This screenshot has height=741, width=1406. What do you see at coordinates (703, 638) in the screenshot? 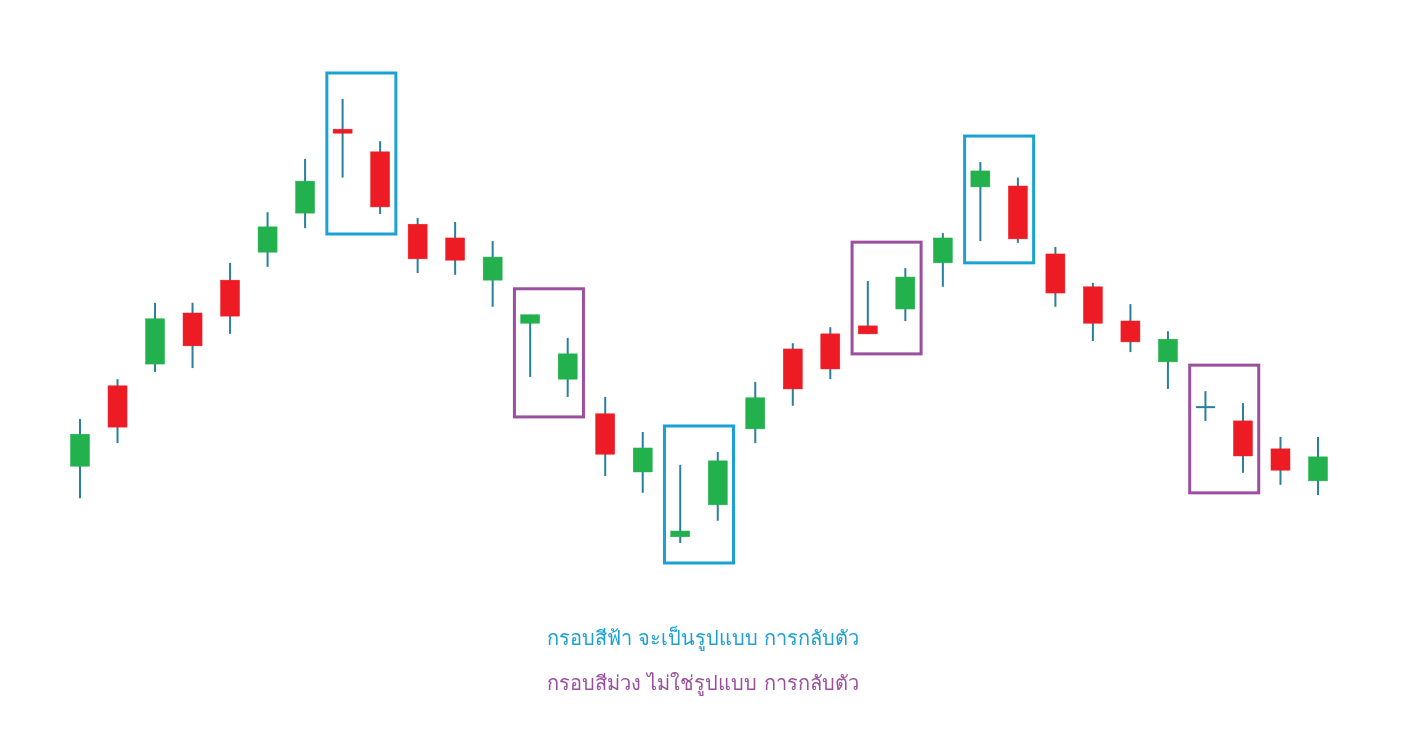
I see `text: กรอบสีฟ้า จะเป็นรูปแบบ การกลับตัว` at bounding box center [703, 638].